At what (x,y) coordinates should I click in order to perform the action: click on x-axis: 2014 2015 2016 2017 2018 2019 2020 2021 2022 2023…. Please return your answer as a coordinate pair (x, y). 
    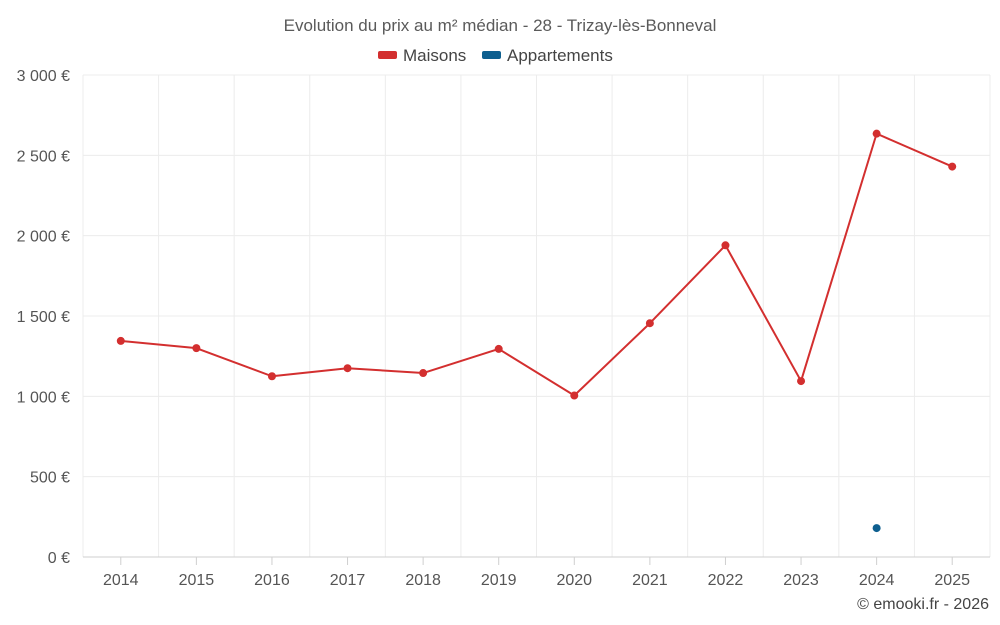
    Looking at the image, I should click on (536, 572).